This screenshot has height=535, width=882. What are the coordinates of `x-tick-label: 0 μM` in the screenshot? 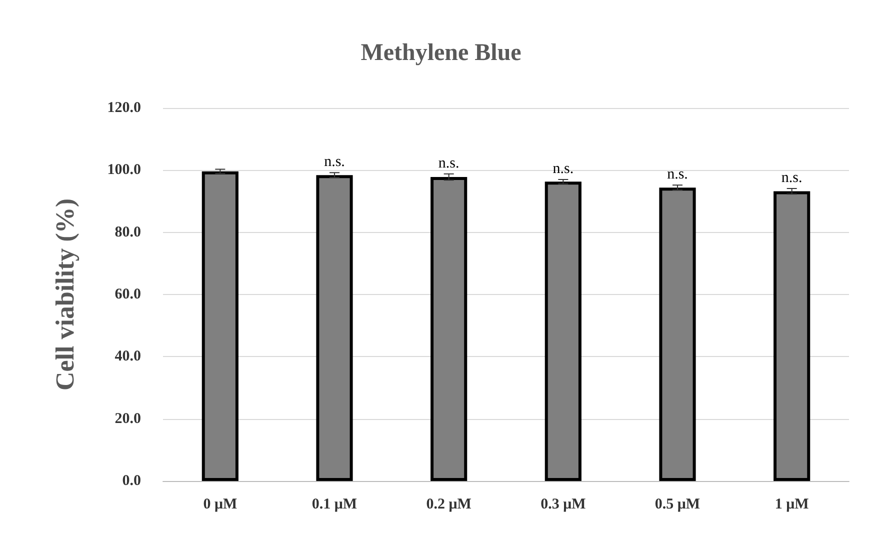 It's located at (220, 504).